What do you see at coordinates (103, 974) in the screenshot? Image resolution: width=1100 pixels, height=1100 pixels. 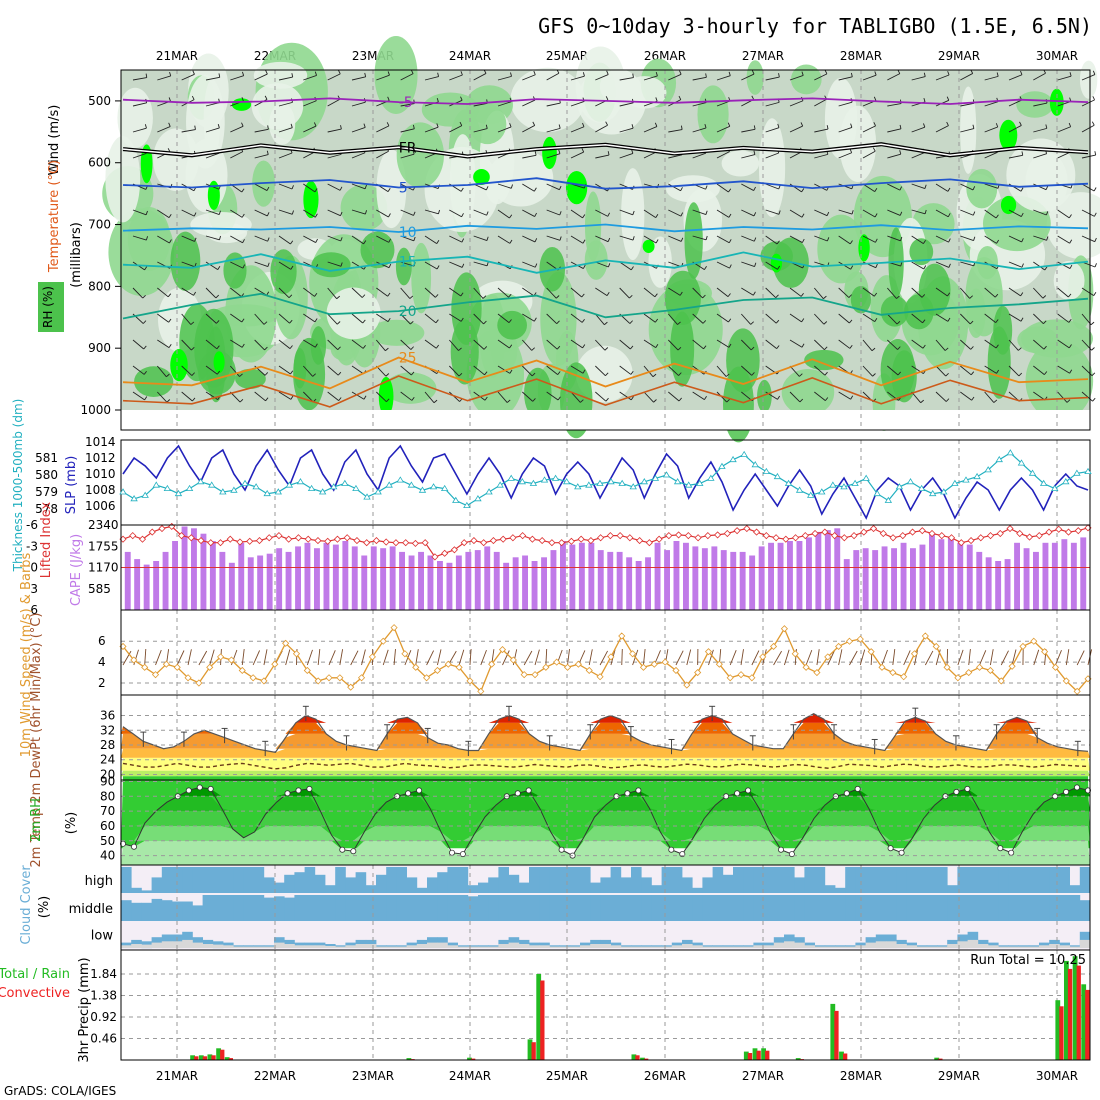 I see `precip-tick-label: 1.84` at bounding box center [103, 974].